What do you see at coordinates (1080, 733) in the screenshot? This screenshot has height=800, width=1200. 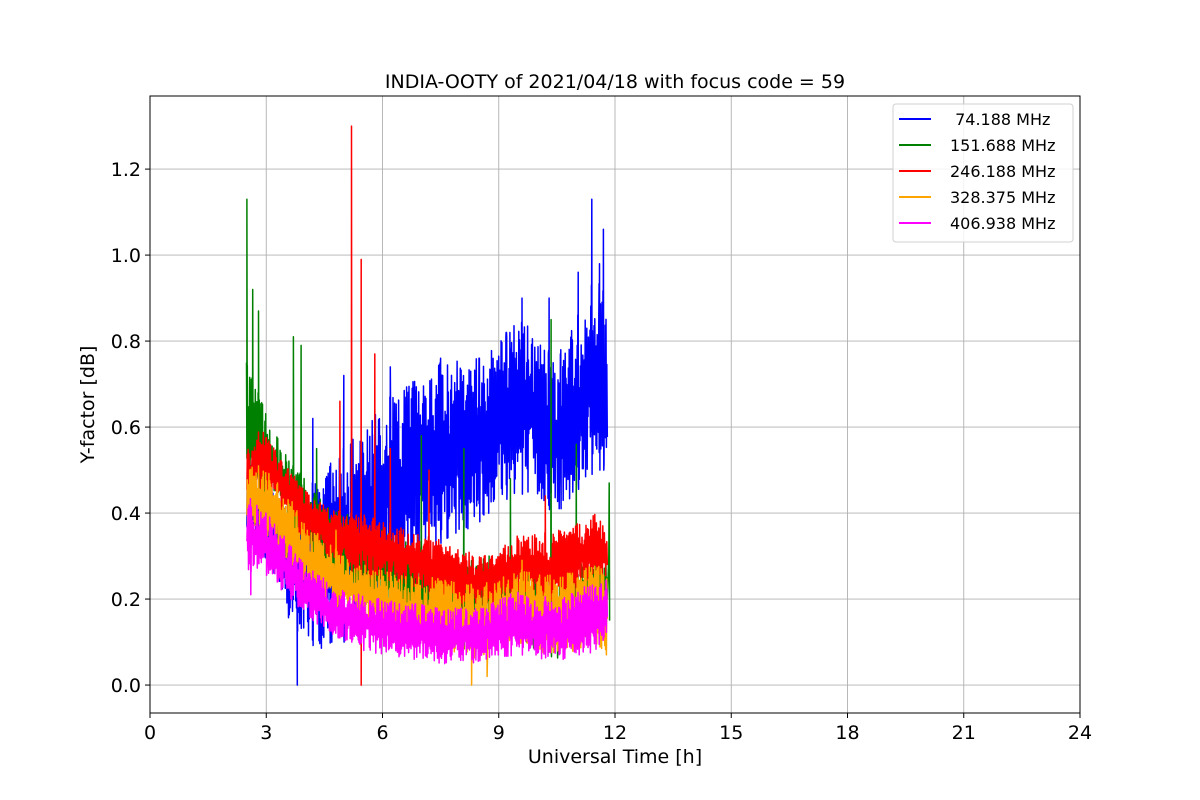 I see `x-tick-label: 24` at bounding box center [1080, 733].